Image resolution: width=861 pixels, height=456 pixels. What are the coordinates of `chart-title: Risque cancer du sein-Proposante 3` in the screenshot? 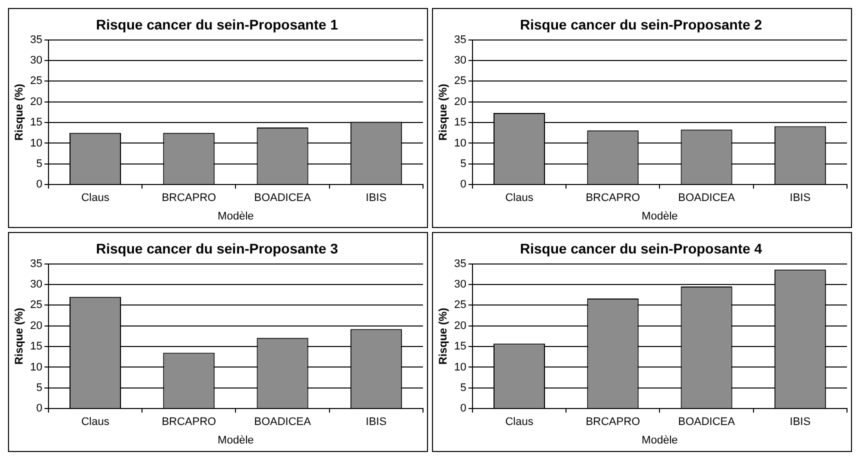 It's located at (217, 248).